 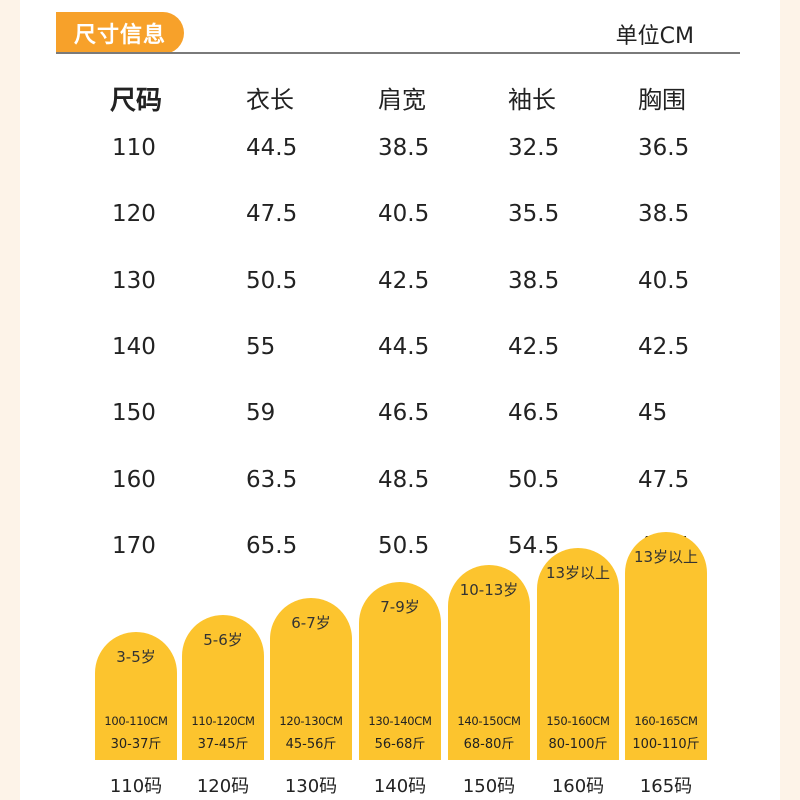 What do you see at coordinates (489, 590) in the screenshot?
I see `bar-age-label: 10-13岁` at bounding box center [489, 590].